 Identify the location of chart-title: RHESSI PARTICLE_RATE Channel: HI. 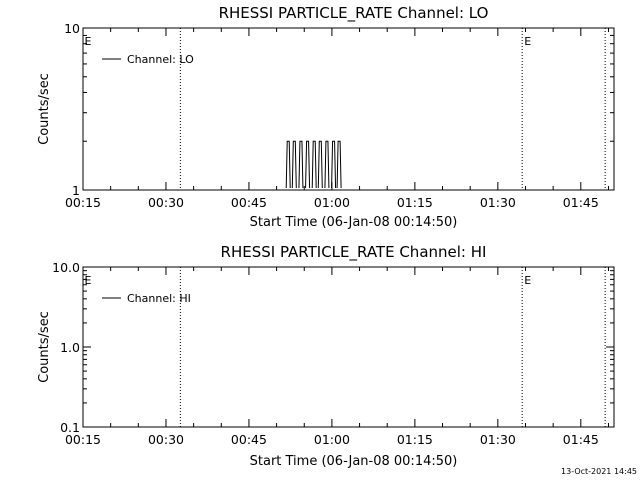
(354, 252).